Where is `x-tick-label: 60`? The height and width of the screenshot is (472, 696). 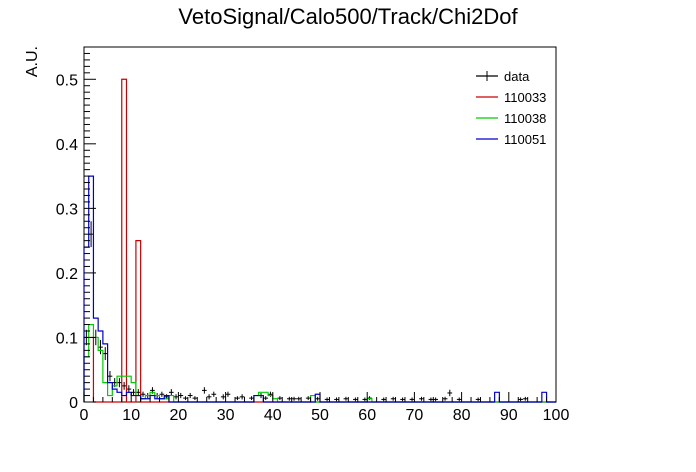 x-tick-label: 60 is located at coordinates (367, 415).